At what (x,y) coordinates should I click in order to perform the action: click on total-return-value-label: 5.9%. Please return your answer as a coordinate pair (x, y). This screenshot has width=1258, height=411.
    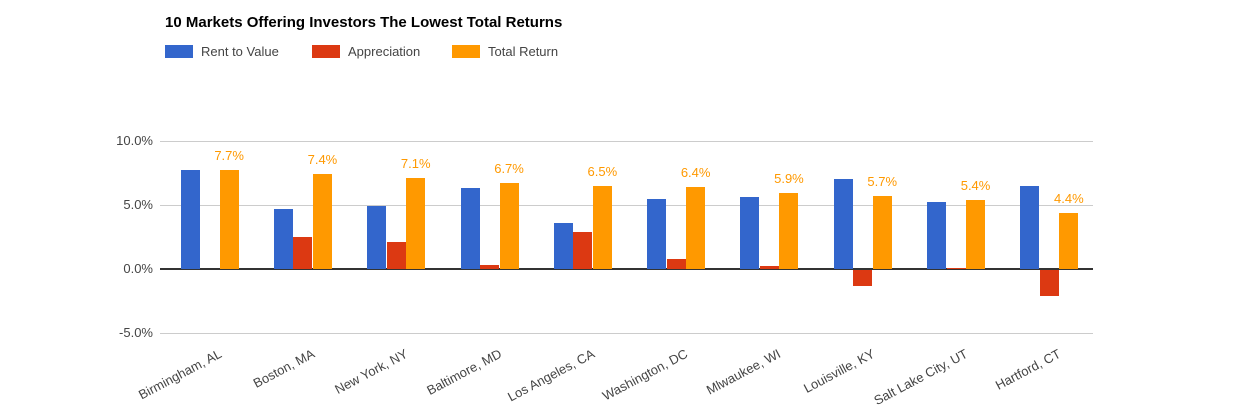
    Looking at the image, I should click on (789, 179).